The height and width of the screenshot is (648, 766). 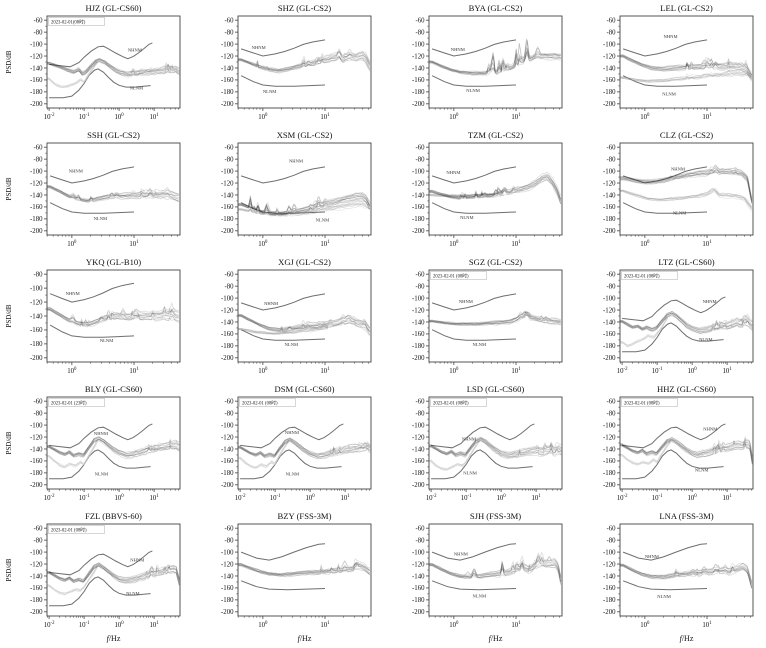 What do you see at coordinates (496, 8) in the screenshot?
I see `subplot-title-BYA: BYA (GL-CS2)` at bounding box center [496, 8].